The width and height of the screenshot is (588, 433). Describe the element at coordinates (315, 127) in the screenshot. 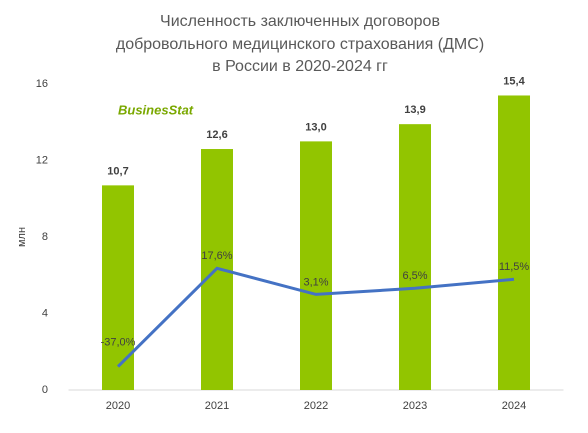

I see `data-label: 13,0` at that location.